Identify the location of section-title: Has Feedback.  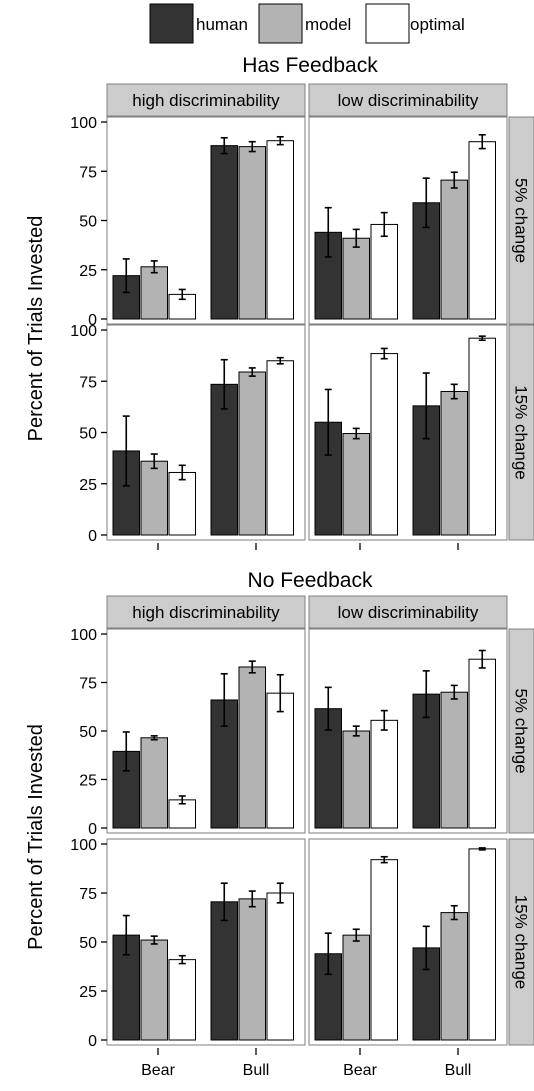
(310, 65).